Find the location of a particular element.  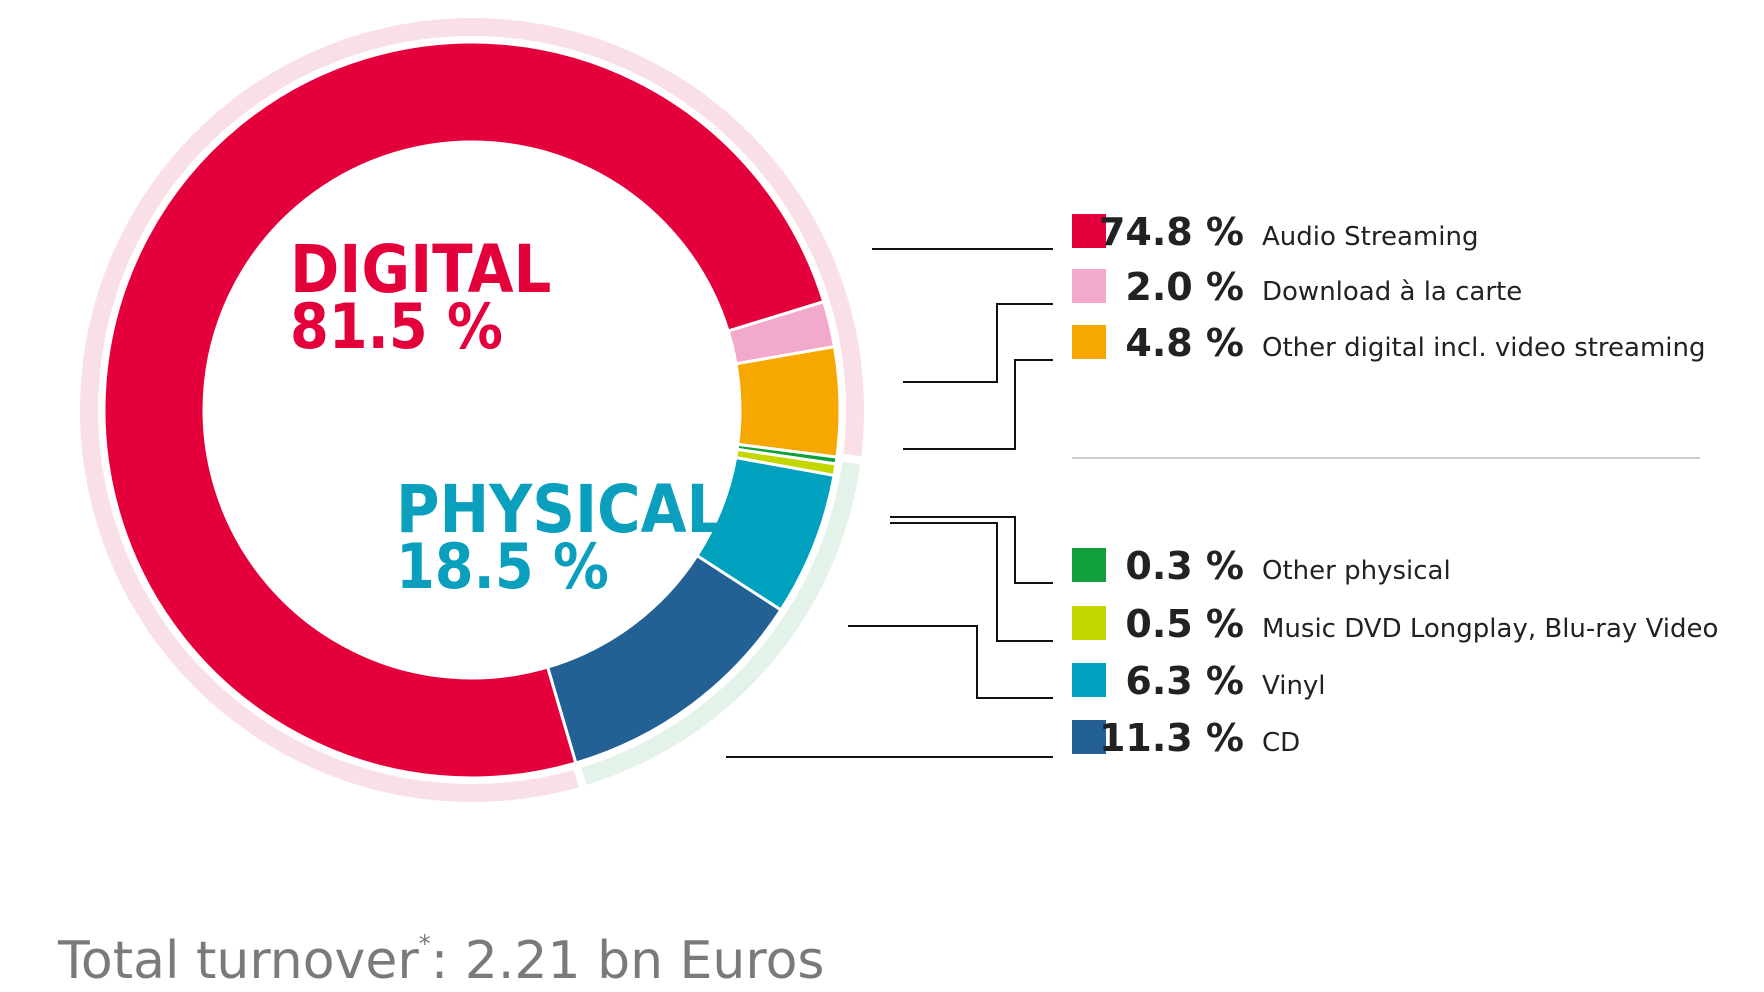

legend-percent-other-physical: 0.3 % is located at coordinates (1184, 566).